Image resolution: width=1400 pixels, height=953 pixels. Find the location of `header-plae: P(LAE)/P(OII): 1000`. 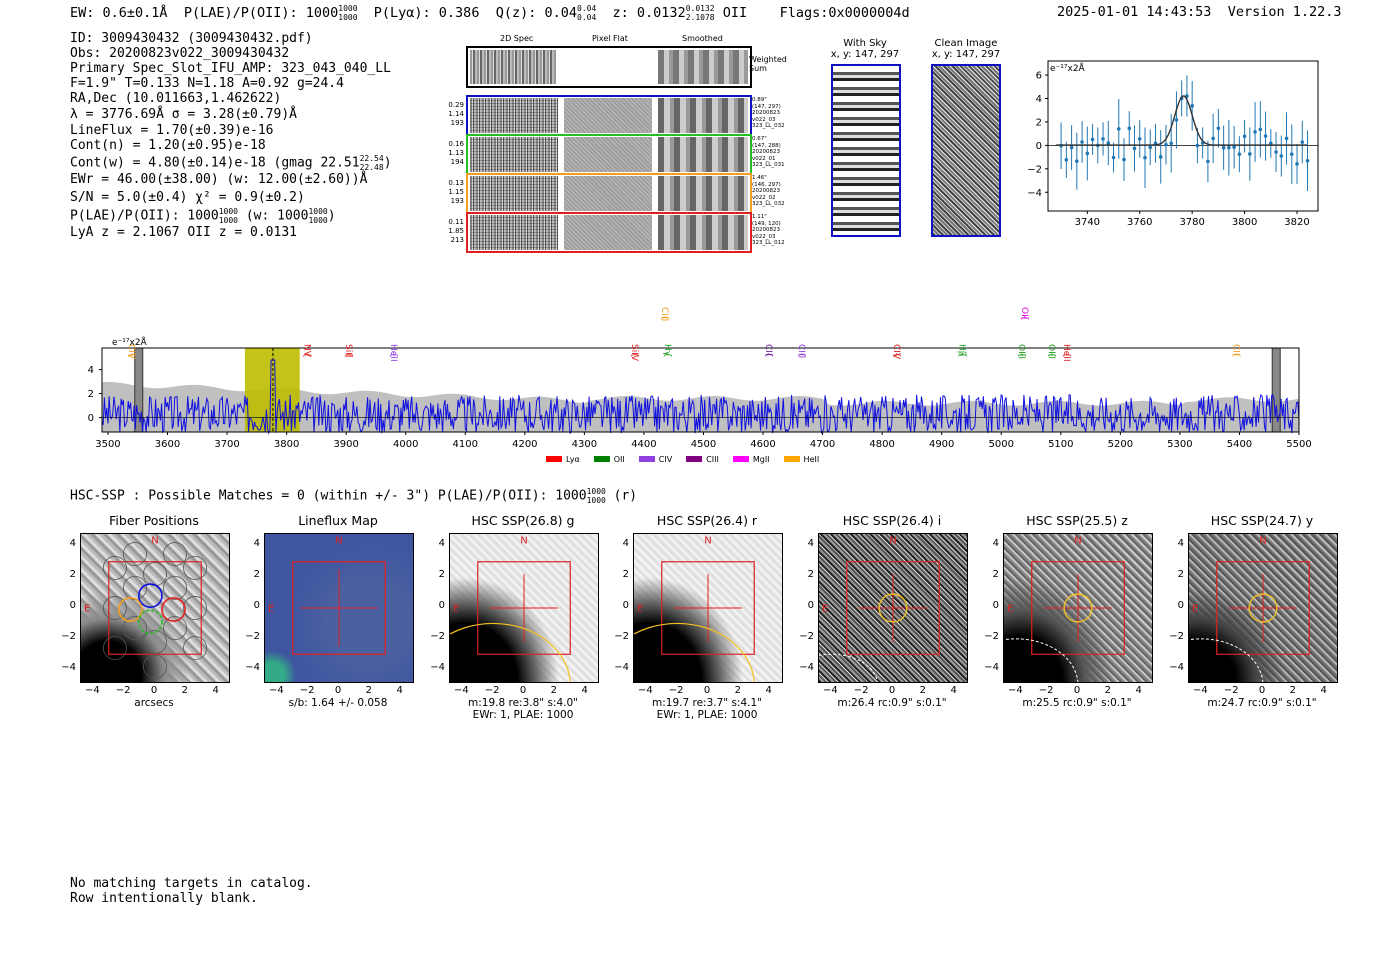

header-plae: P(LAE)/P(OII): 1000 is located at coordinates (261, 13).